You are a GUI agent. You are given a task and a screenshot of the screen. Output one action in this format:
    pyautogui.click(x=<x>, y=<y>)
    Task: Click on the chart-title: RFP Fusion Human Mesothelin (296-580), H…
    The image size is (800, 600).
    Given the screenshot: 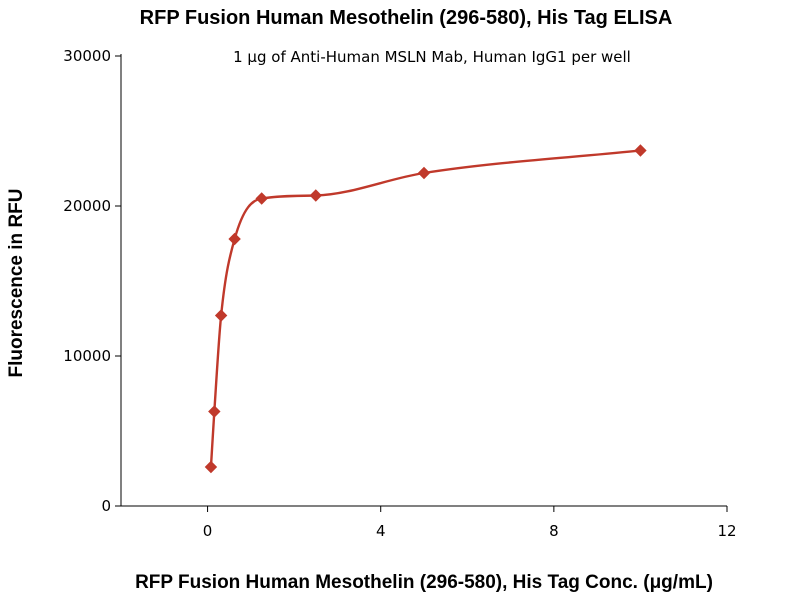 What is the action you would take?
    pyautogui.click(x=406, y=18)
    